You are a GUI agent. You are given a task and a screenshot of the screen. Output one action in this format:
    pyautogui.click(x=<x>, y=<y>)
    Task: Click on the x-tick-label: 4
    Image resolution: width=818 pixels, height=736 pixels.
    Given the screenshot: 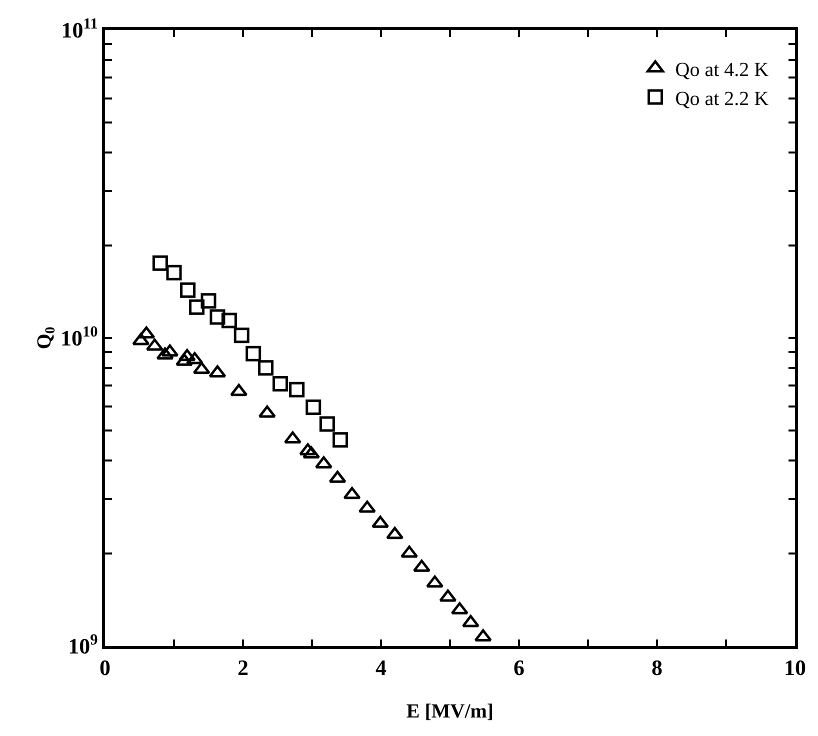 What is the action you would take?
    pyautogui.click(x=381, y=667)
    